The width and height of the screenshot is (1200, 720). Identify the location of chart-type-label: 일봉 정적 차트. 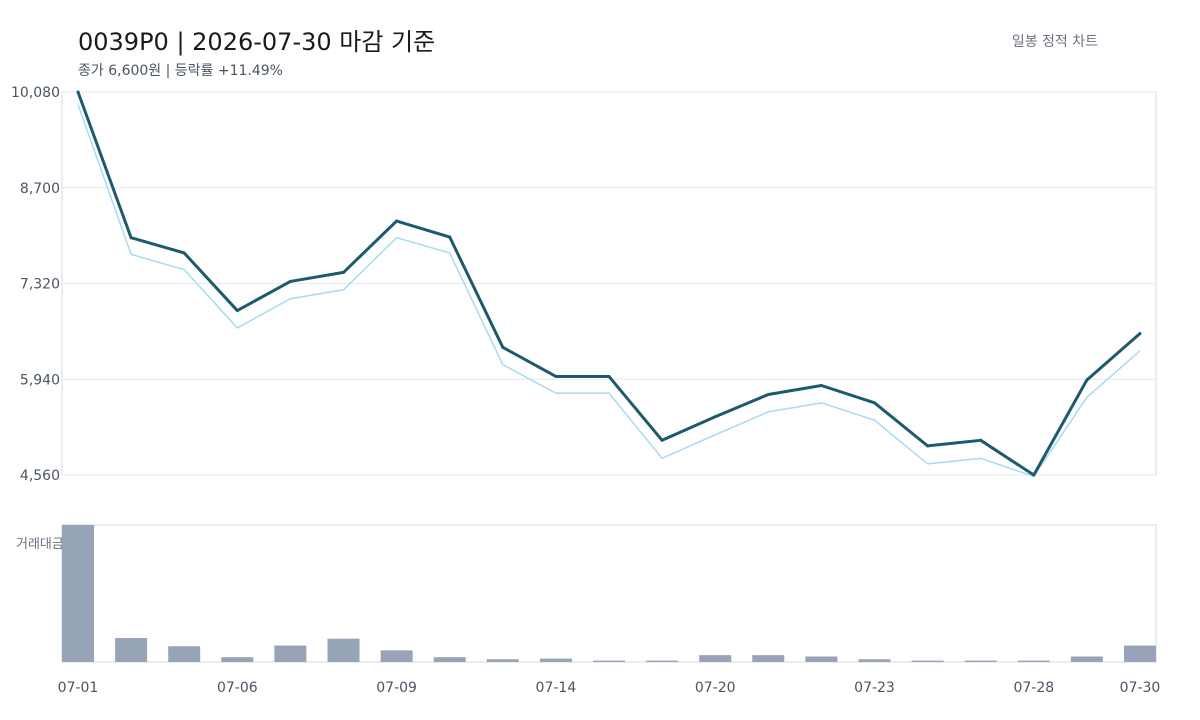
(1054, 42).